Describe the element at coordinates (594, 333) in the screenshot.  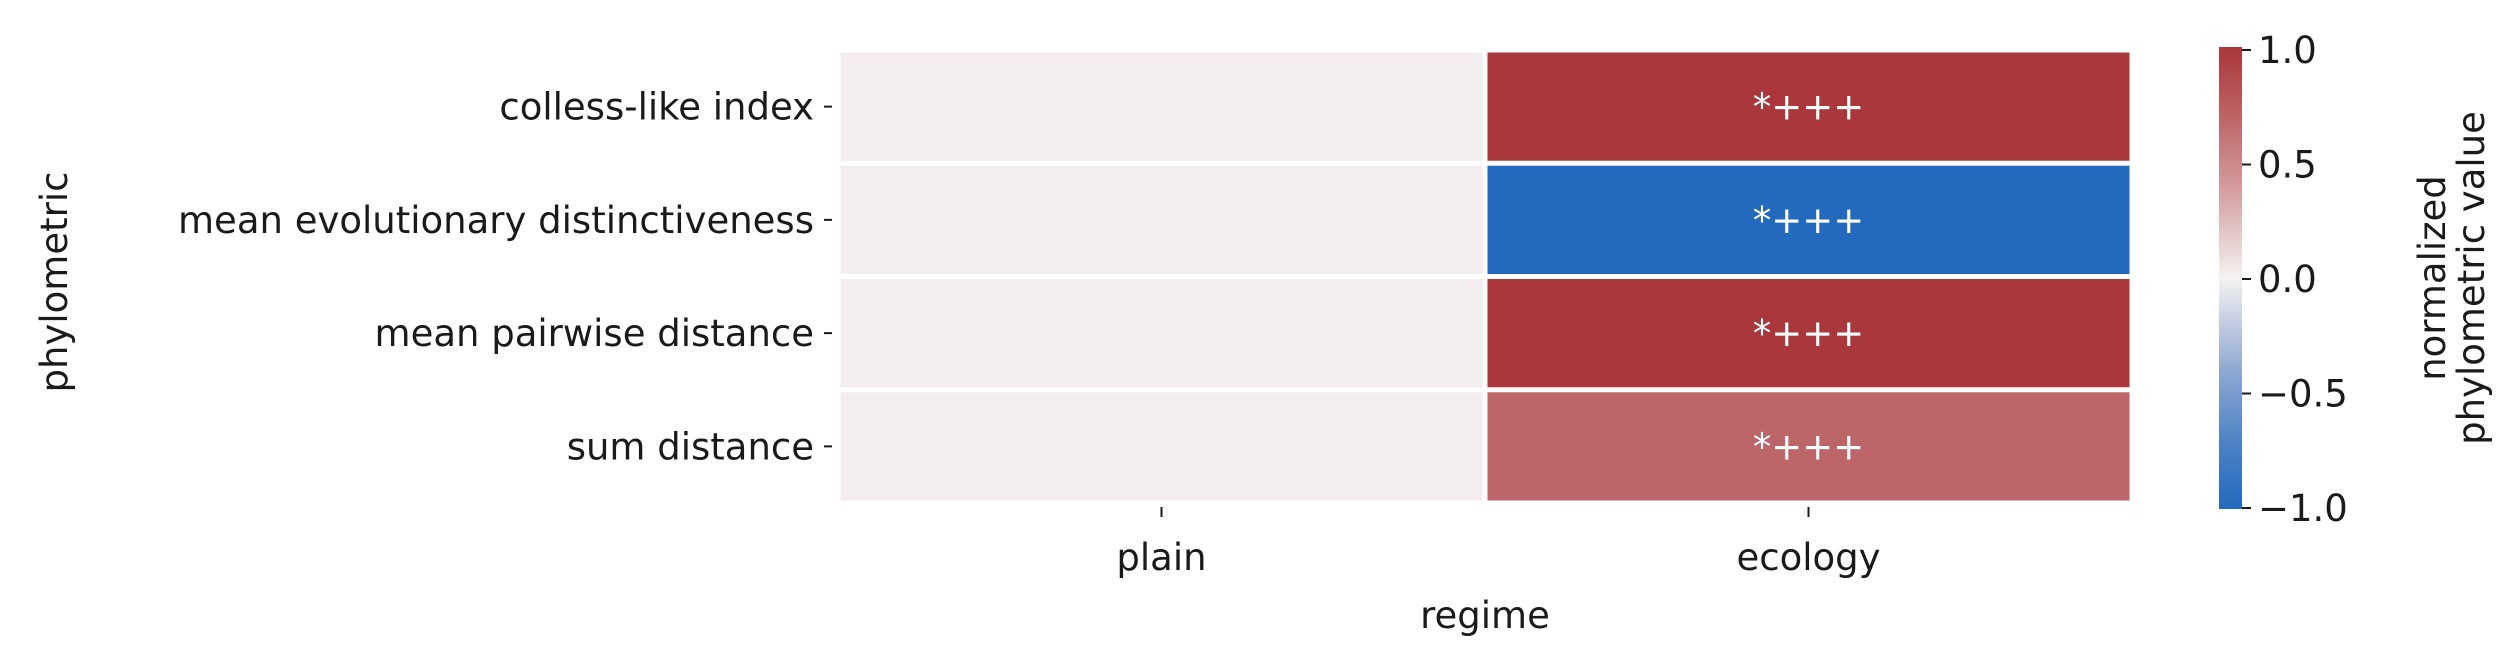
I see `y-tick-label: mean pairwise distance` at that location.